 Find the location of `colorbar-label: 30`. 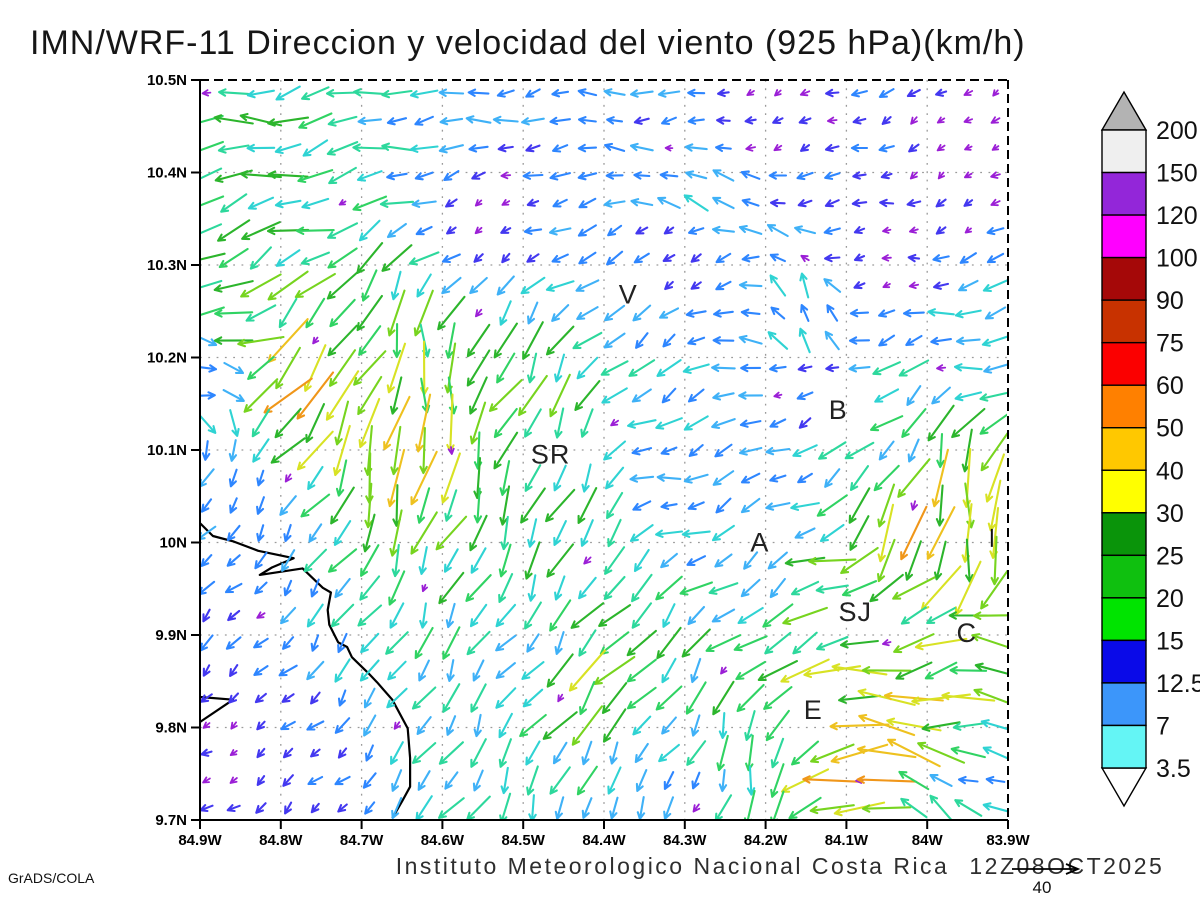

colorbar-label: 30 is located at coordinates (1170, 514).